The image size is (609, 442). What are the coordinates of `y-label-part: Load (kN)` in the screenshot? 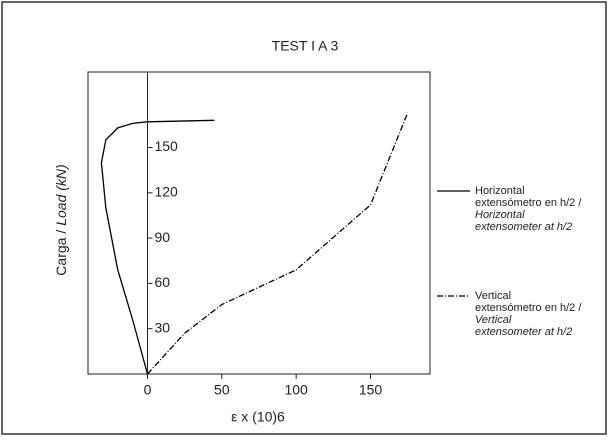 It's located at (61, 194).